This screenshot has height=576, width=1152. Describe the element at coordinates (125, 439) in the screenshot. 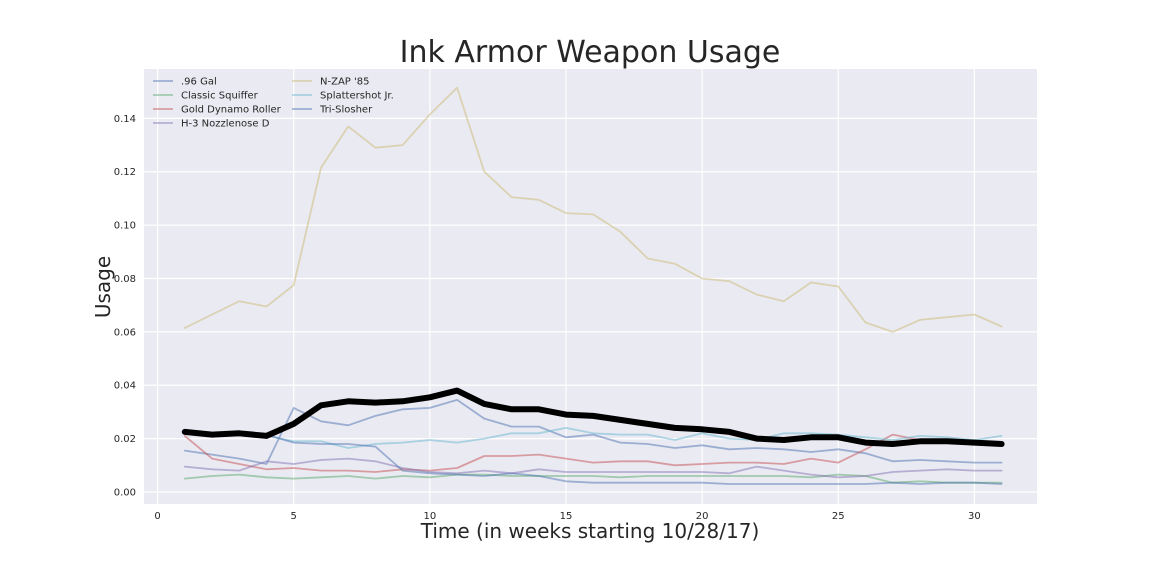

I see `y-tick-label: 0.02` at that location.